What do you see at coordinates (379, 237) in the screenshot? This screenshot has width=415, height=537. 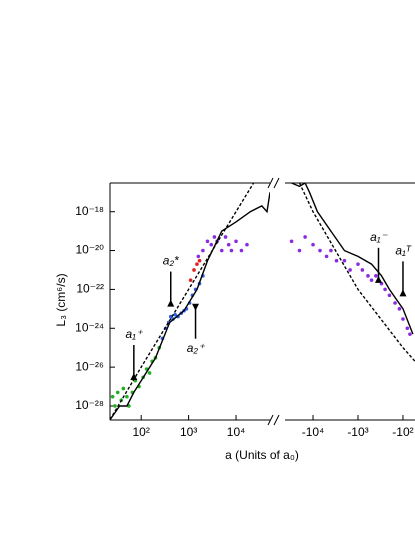 I see `annotation-label: a₁⁻` at bounding box center [379, 237].